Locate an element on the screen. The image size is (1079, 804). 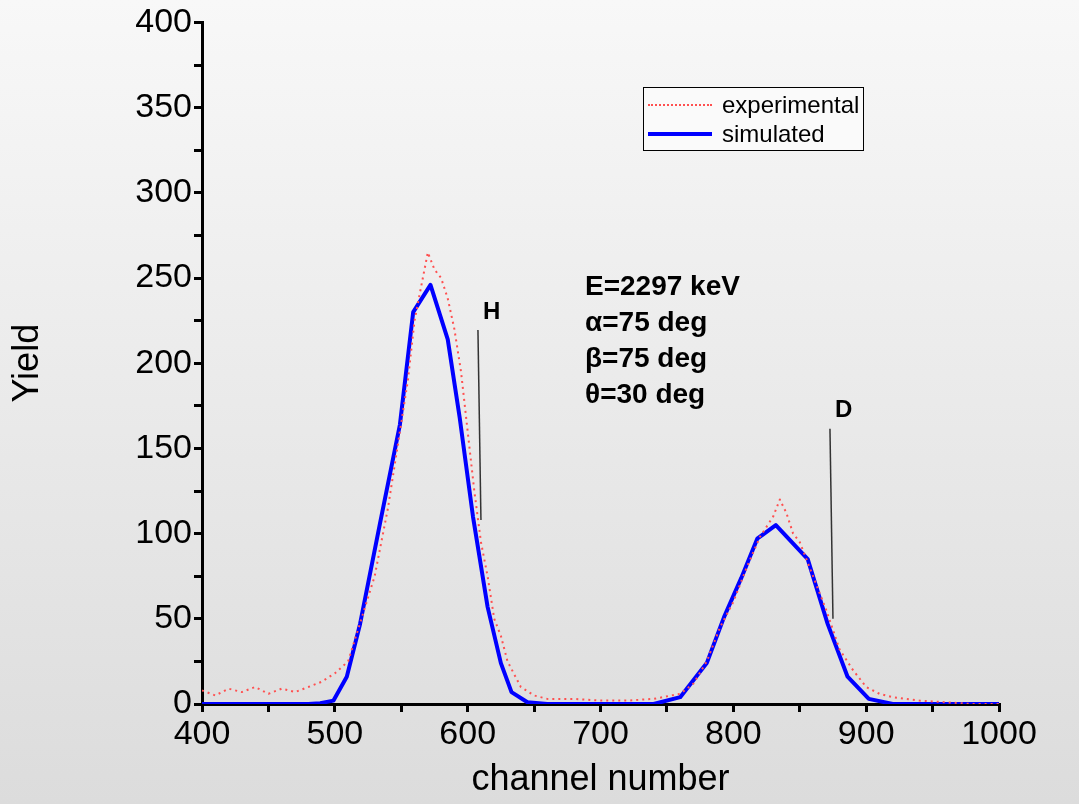
annotation: α=75 deg is located at coordinates (647, 322).